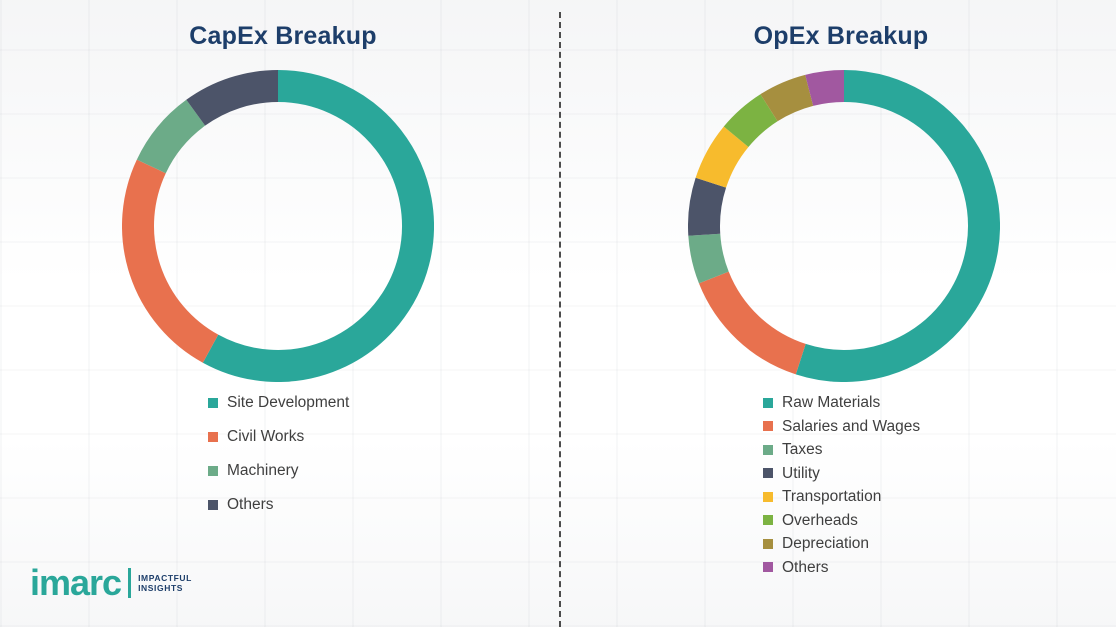 Image resolution: width=1116 pixels, height=627 pixels. Describe the element at coordinates (820, 520) in the screenshot. I see `legend-label: Overheads` at that location.